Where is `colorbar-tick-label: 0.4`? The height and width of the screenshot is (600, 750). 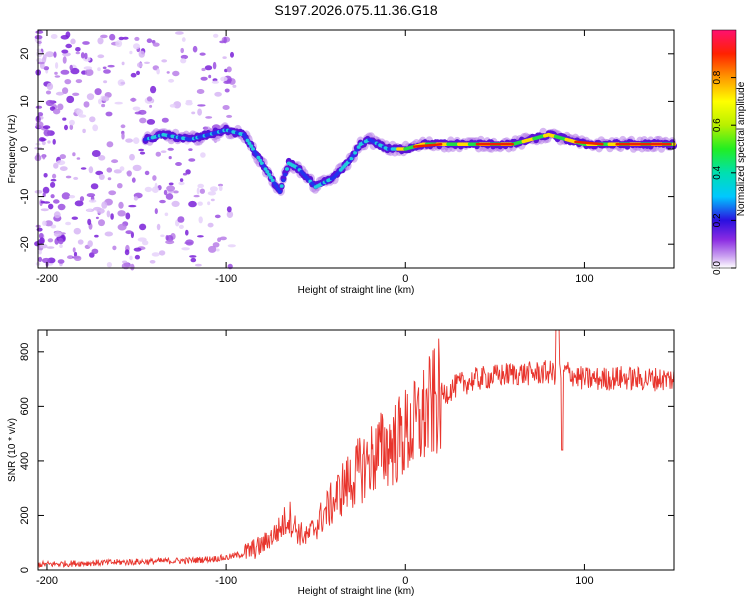
colorbar-tick-label: 0.4 is located at coordinates (717, 172).